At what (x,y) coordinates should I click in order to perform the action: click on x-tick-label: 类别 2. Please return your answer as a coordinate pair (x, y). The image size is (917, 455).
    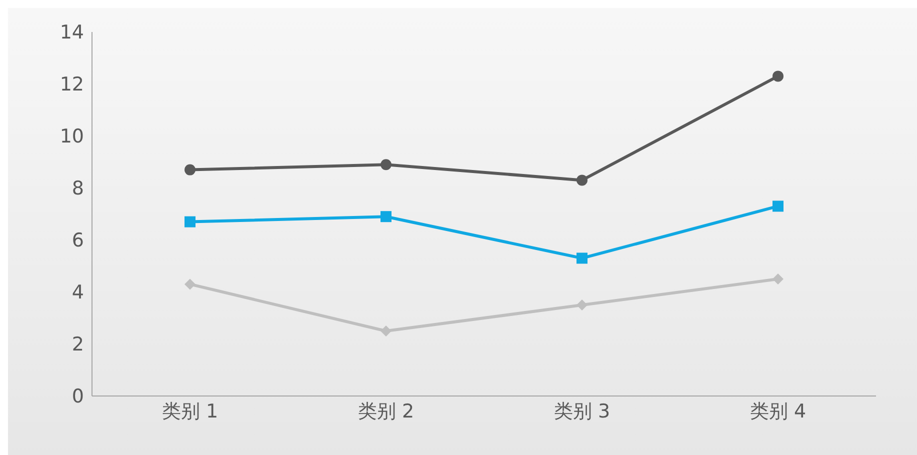
    Looking at the image, I should click on (386, 411).